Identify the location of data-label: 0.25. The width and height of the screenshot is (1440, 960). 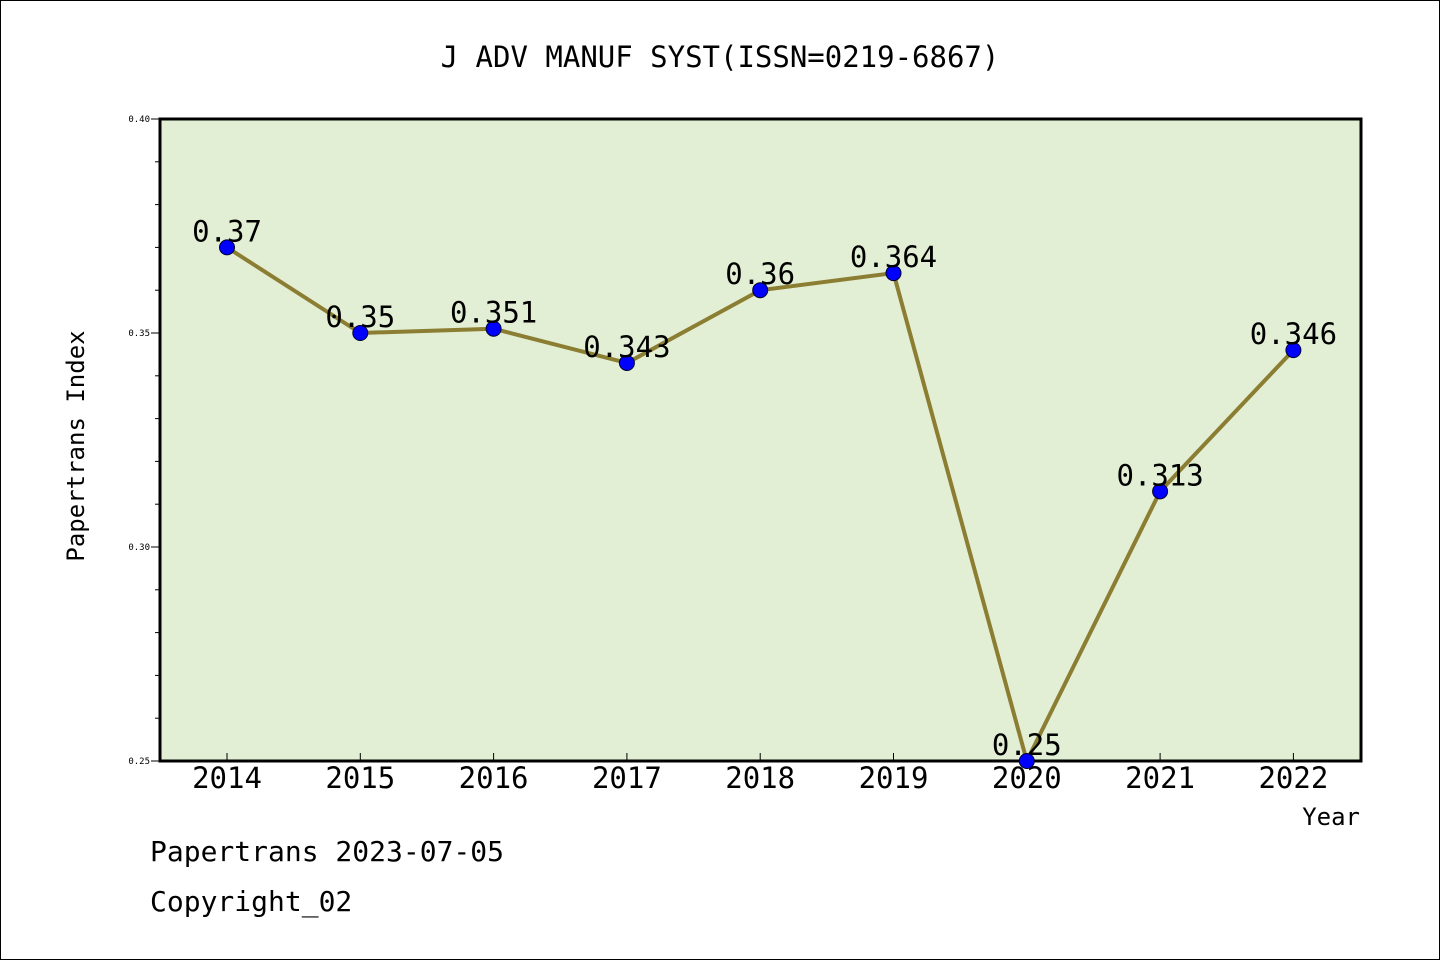
(1027, 745).